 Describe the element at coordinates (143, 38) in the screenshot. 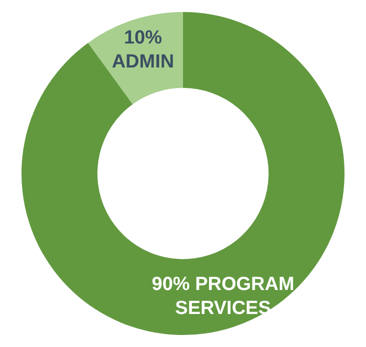

I see `data-label: 10%` at that location.